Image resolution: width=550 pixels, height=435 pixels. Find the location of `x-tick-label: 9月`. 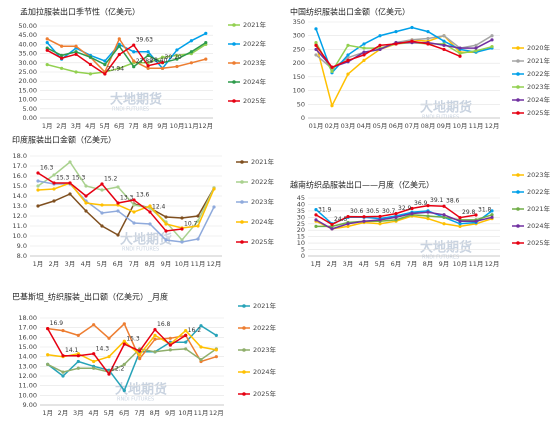

x-tick-label: 9月 is located at coordinates (166, 264).